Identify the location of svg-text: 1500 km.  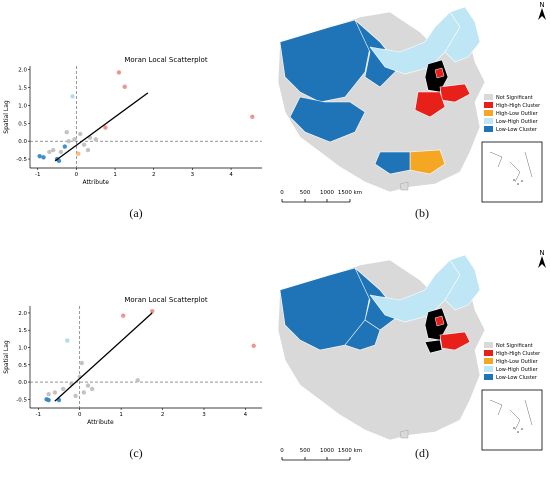
(350, 193).